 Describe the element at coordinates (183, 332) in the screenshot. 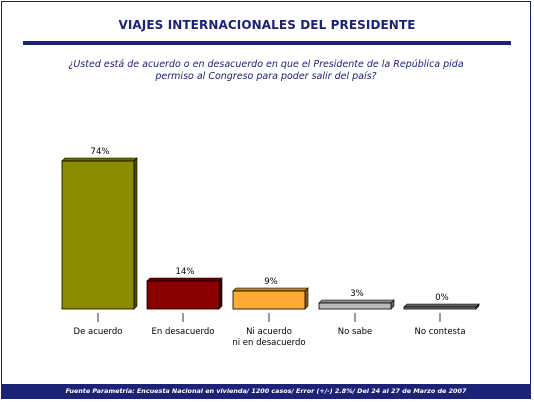

I see `category-label-1-0: En desacuerdo` at that location.